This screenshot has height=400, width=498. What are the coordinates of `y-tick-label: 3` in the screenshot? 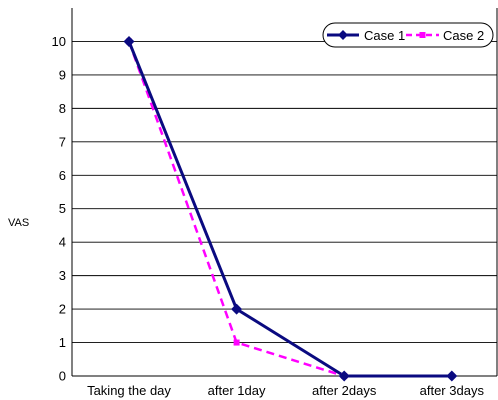 It's located at (62, 275).